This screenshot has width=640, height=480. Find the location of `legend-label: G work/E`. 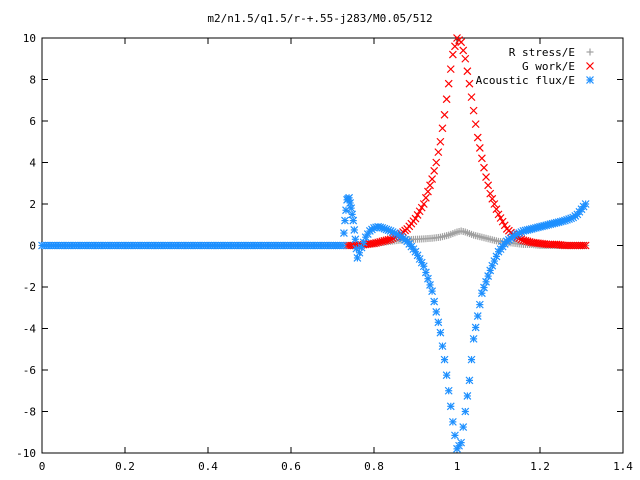

legend-label: G work/E is located at coordinates (548, 66).